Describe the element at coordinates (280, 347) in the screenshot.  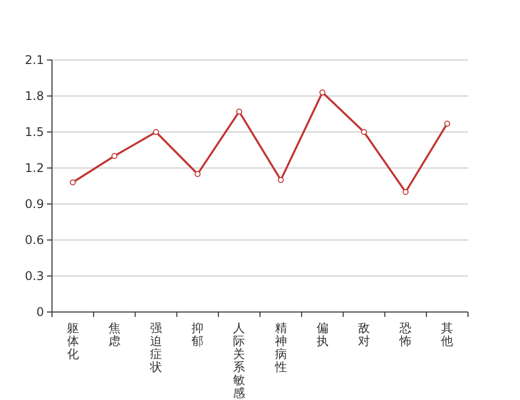
I see `x-tick-label: 精神病性` at that location.